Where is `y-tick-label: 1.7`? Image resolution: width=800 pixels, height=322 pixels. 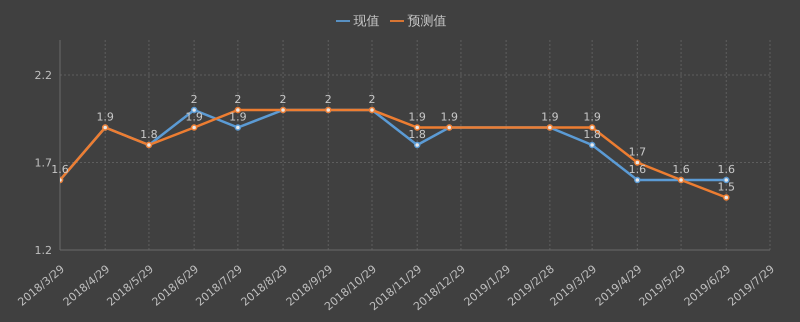
y-tick-label: 1.7 is located at coordinates (43, 163).